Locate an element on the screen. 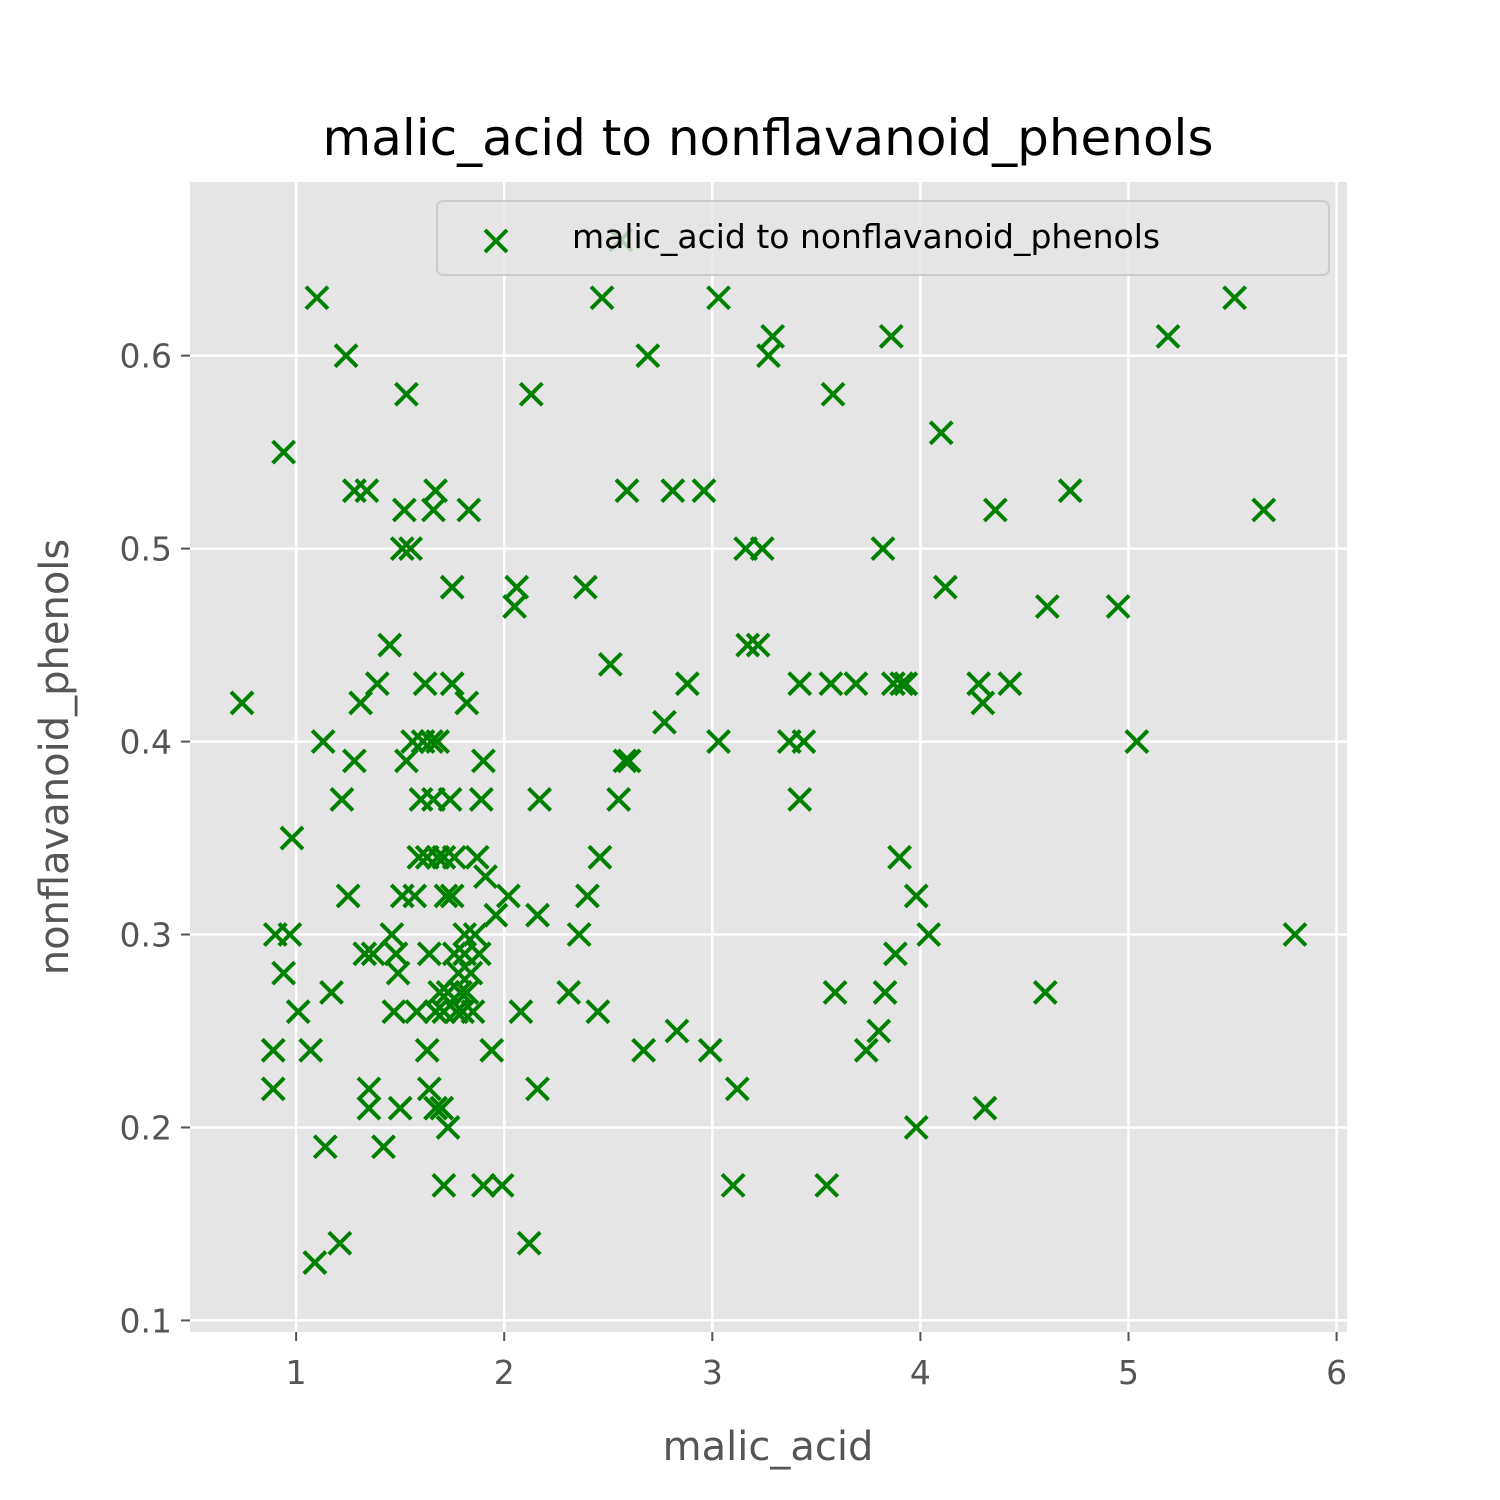 The width and height of the screenshot is (1500, 1500). x-tick-label: 6 is located at coordinates (1336, 1372).